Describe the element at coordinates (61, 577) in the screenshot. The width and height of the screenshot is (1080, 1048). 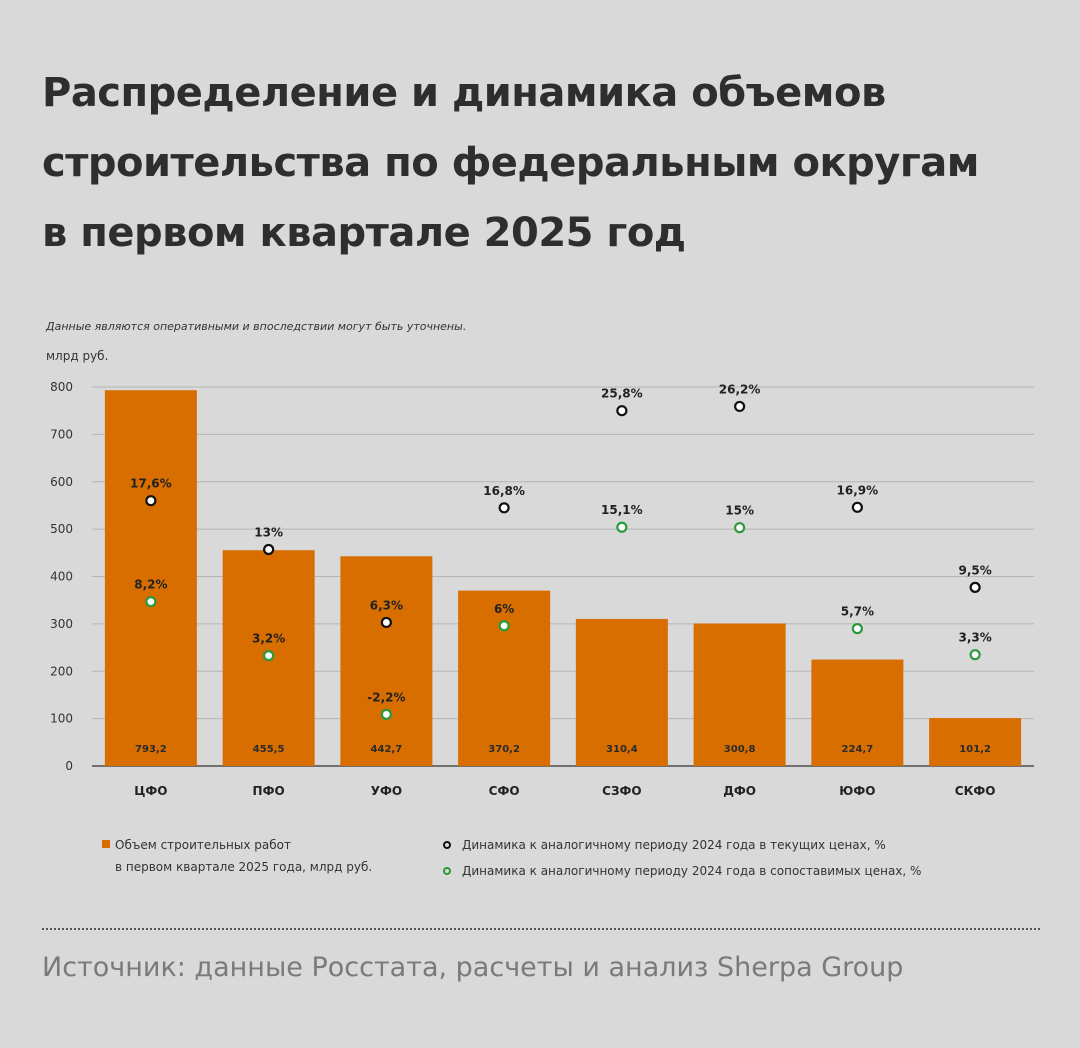
I see `y-tick-label: 400` at that location.